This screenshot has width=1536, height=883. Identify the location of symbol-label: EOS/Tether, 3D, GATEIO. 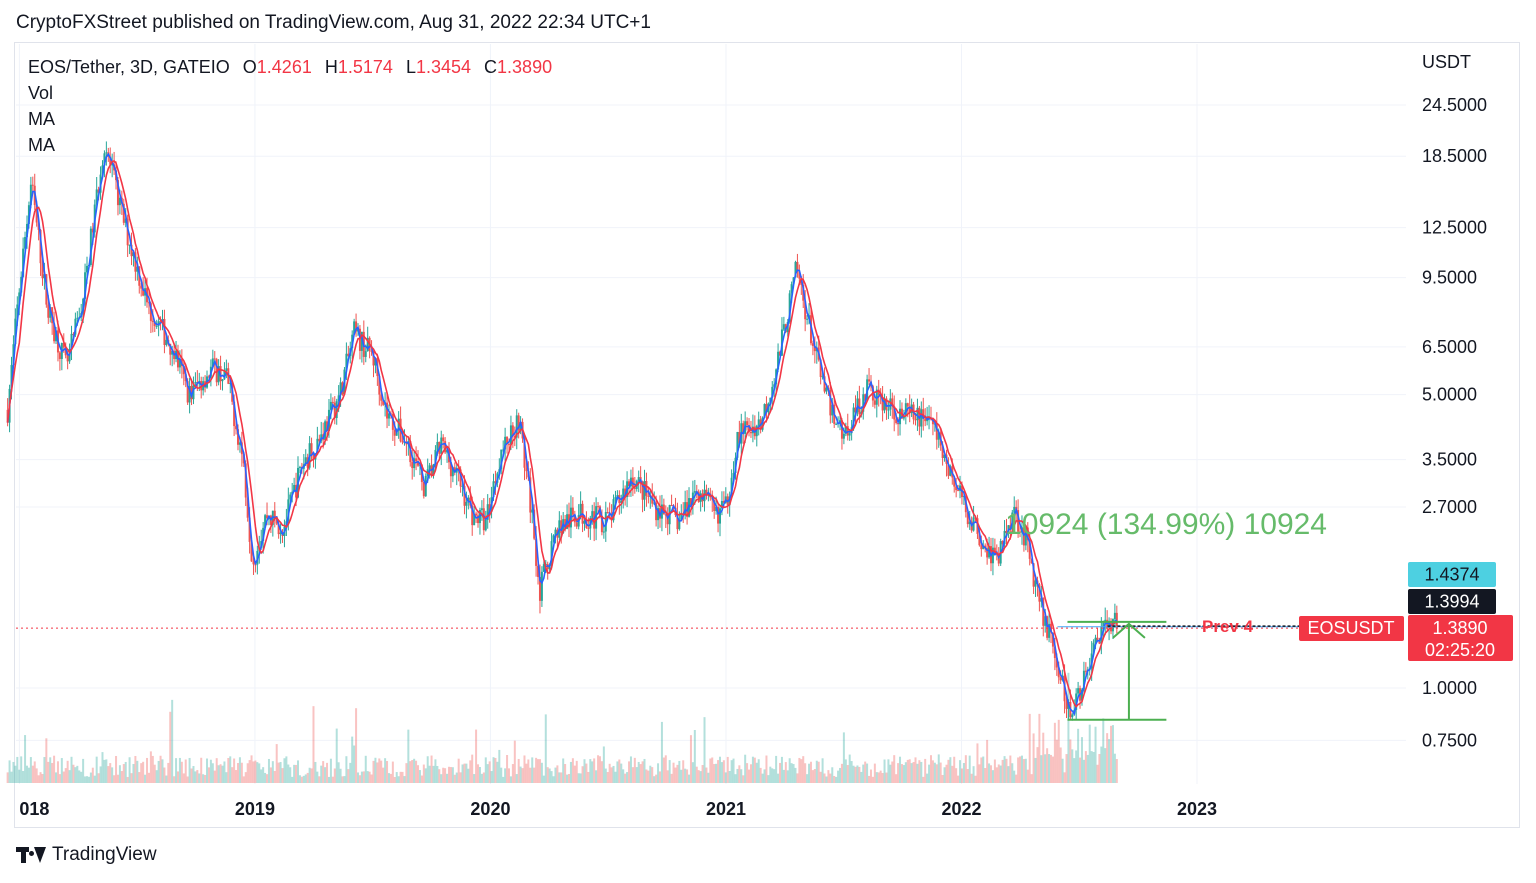
(129, 67).